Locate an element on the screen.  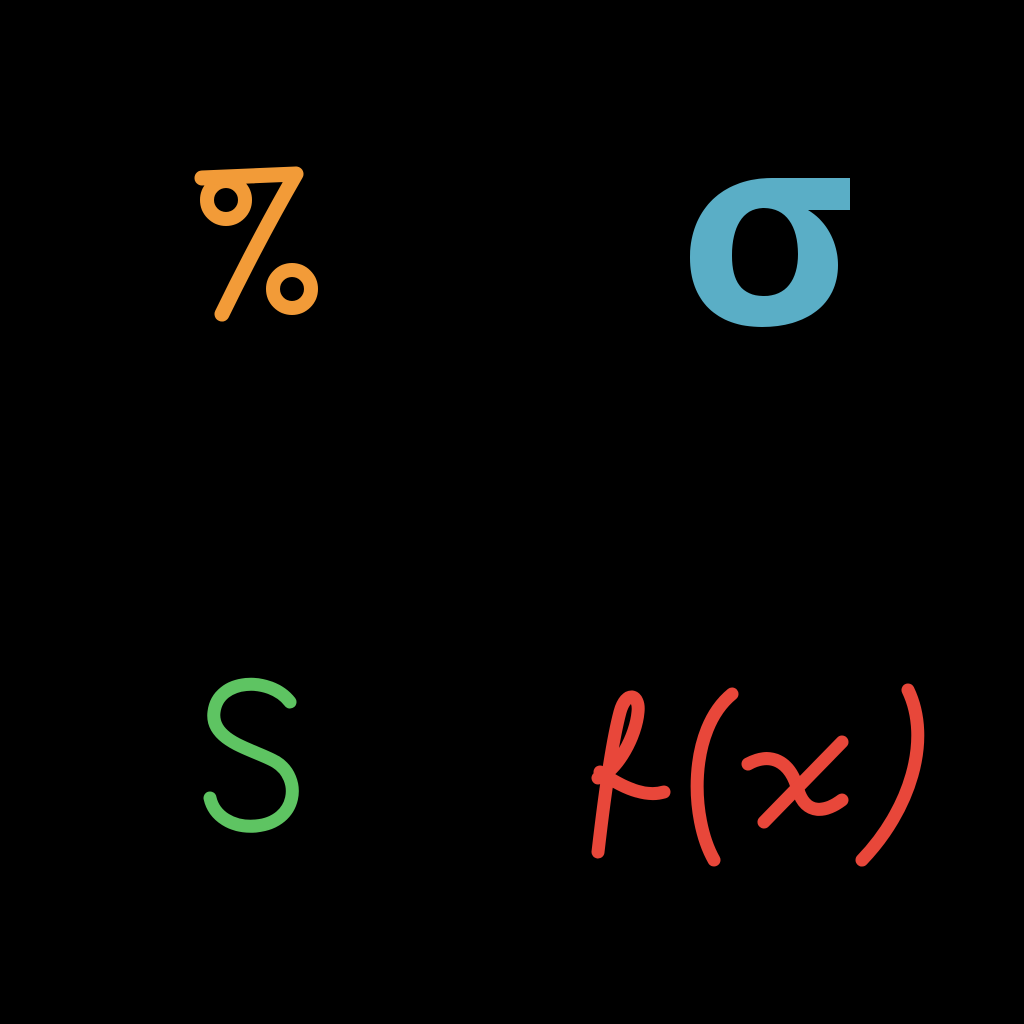
function-notation-icon is located at coordinates (758, 775).